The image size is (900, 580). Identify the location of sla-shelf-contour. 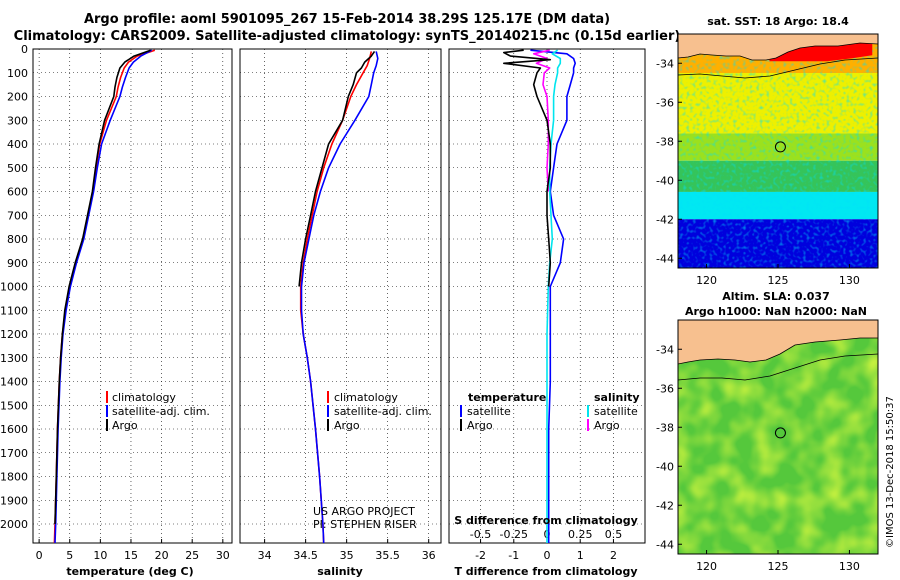
(778, 367).